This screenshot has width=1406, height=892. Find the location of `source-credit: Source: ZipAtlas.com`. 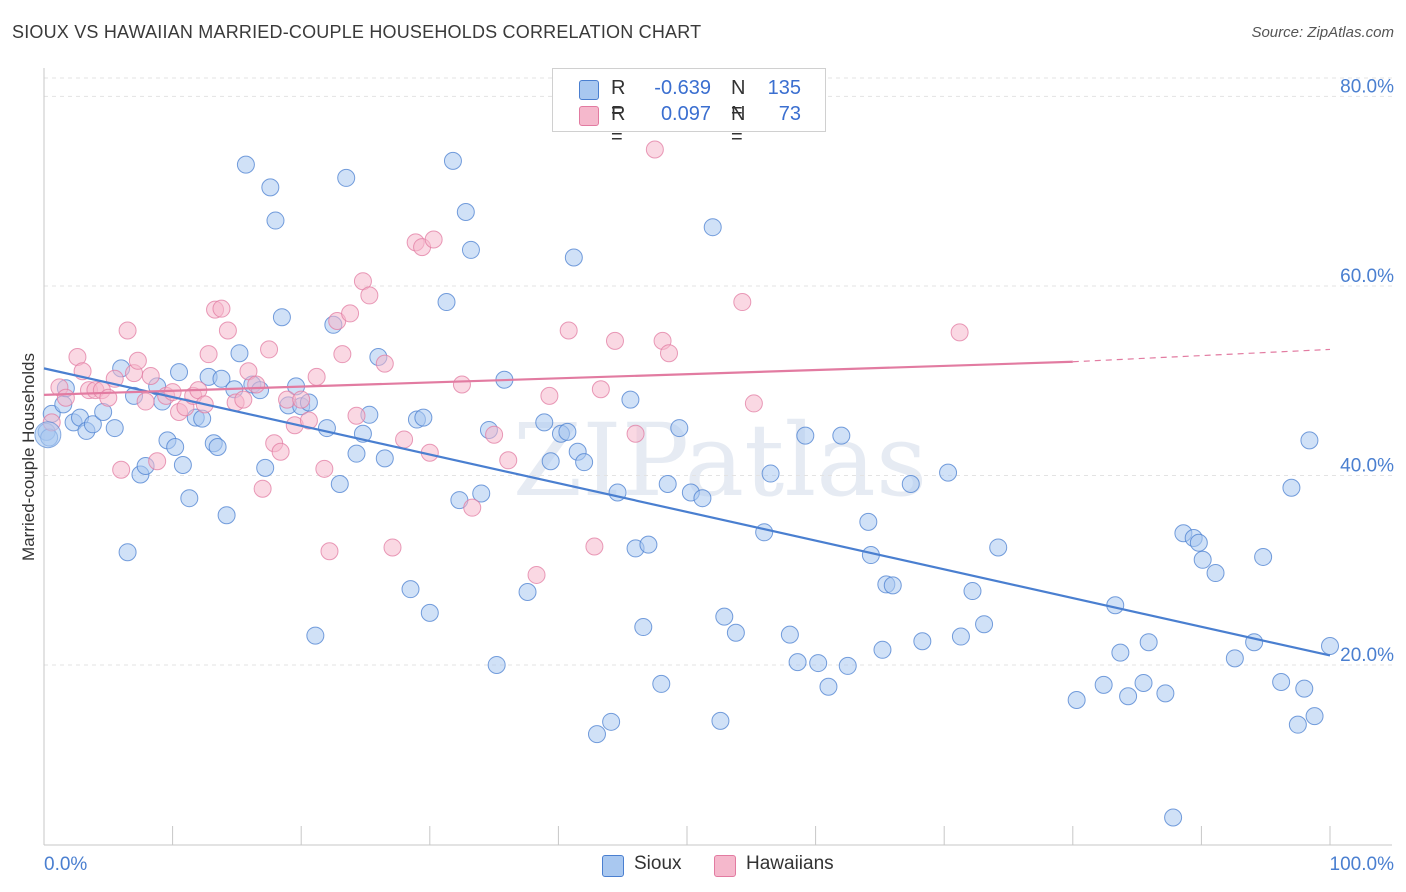

source-credit: Source: ZipAtlas.com is located at coordinates (1322, 32).